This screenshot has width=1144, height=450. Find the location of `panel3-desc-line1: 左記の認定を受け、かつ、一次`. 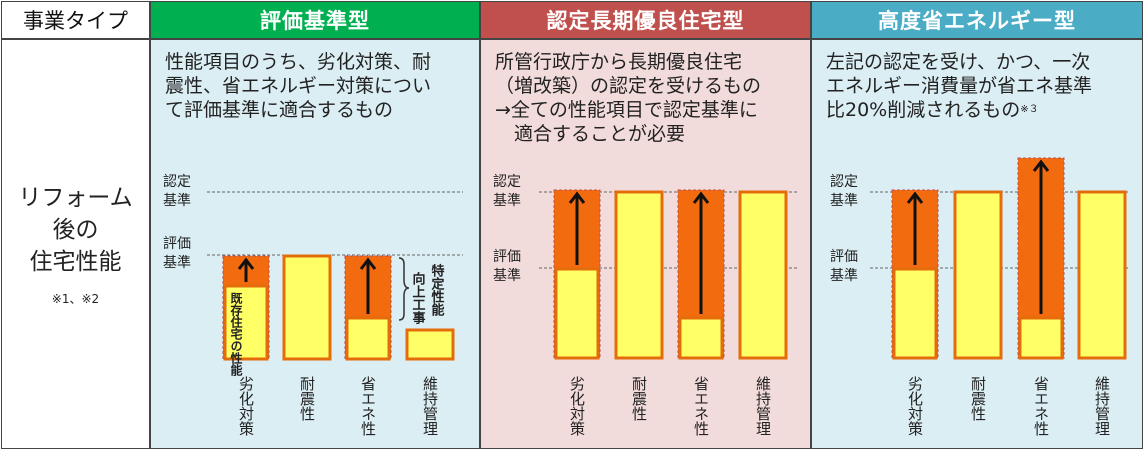

panel3-desc-line1: 左記の認定を受け、かつ、一次 is located at coordinates (958, 62).